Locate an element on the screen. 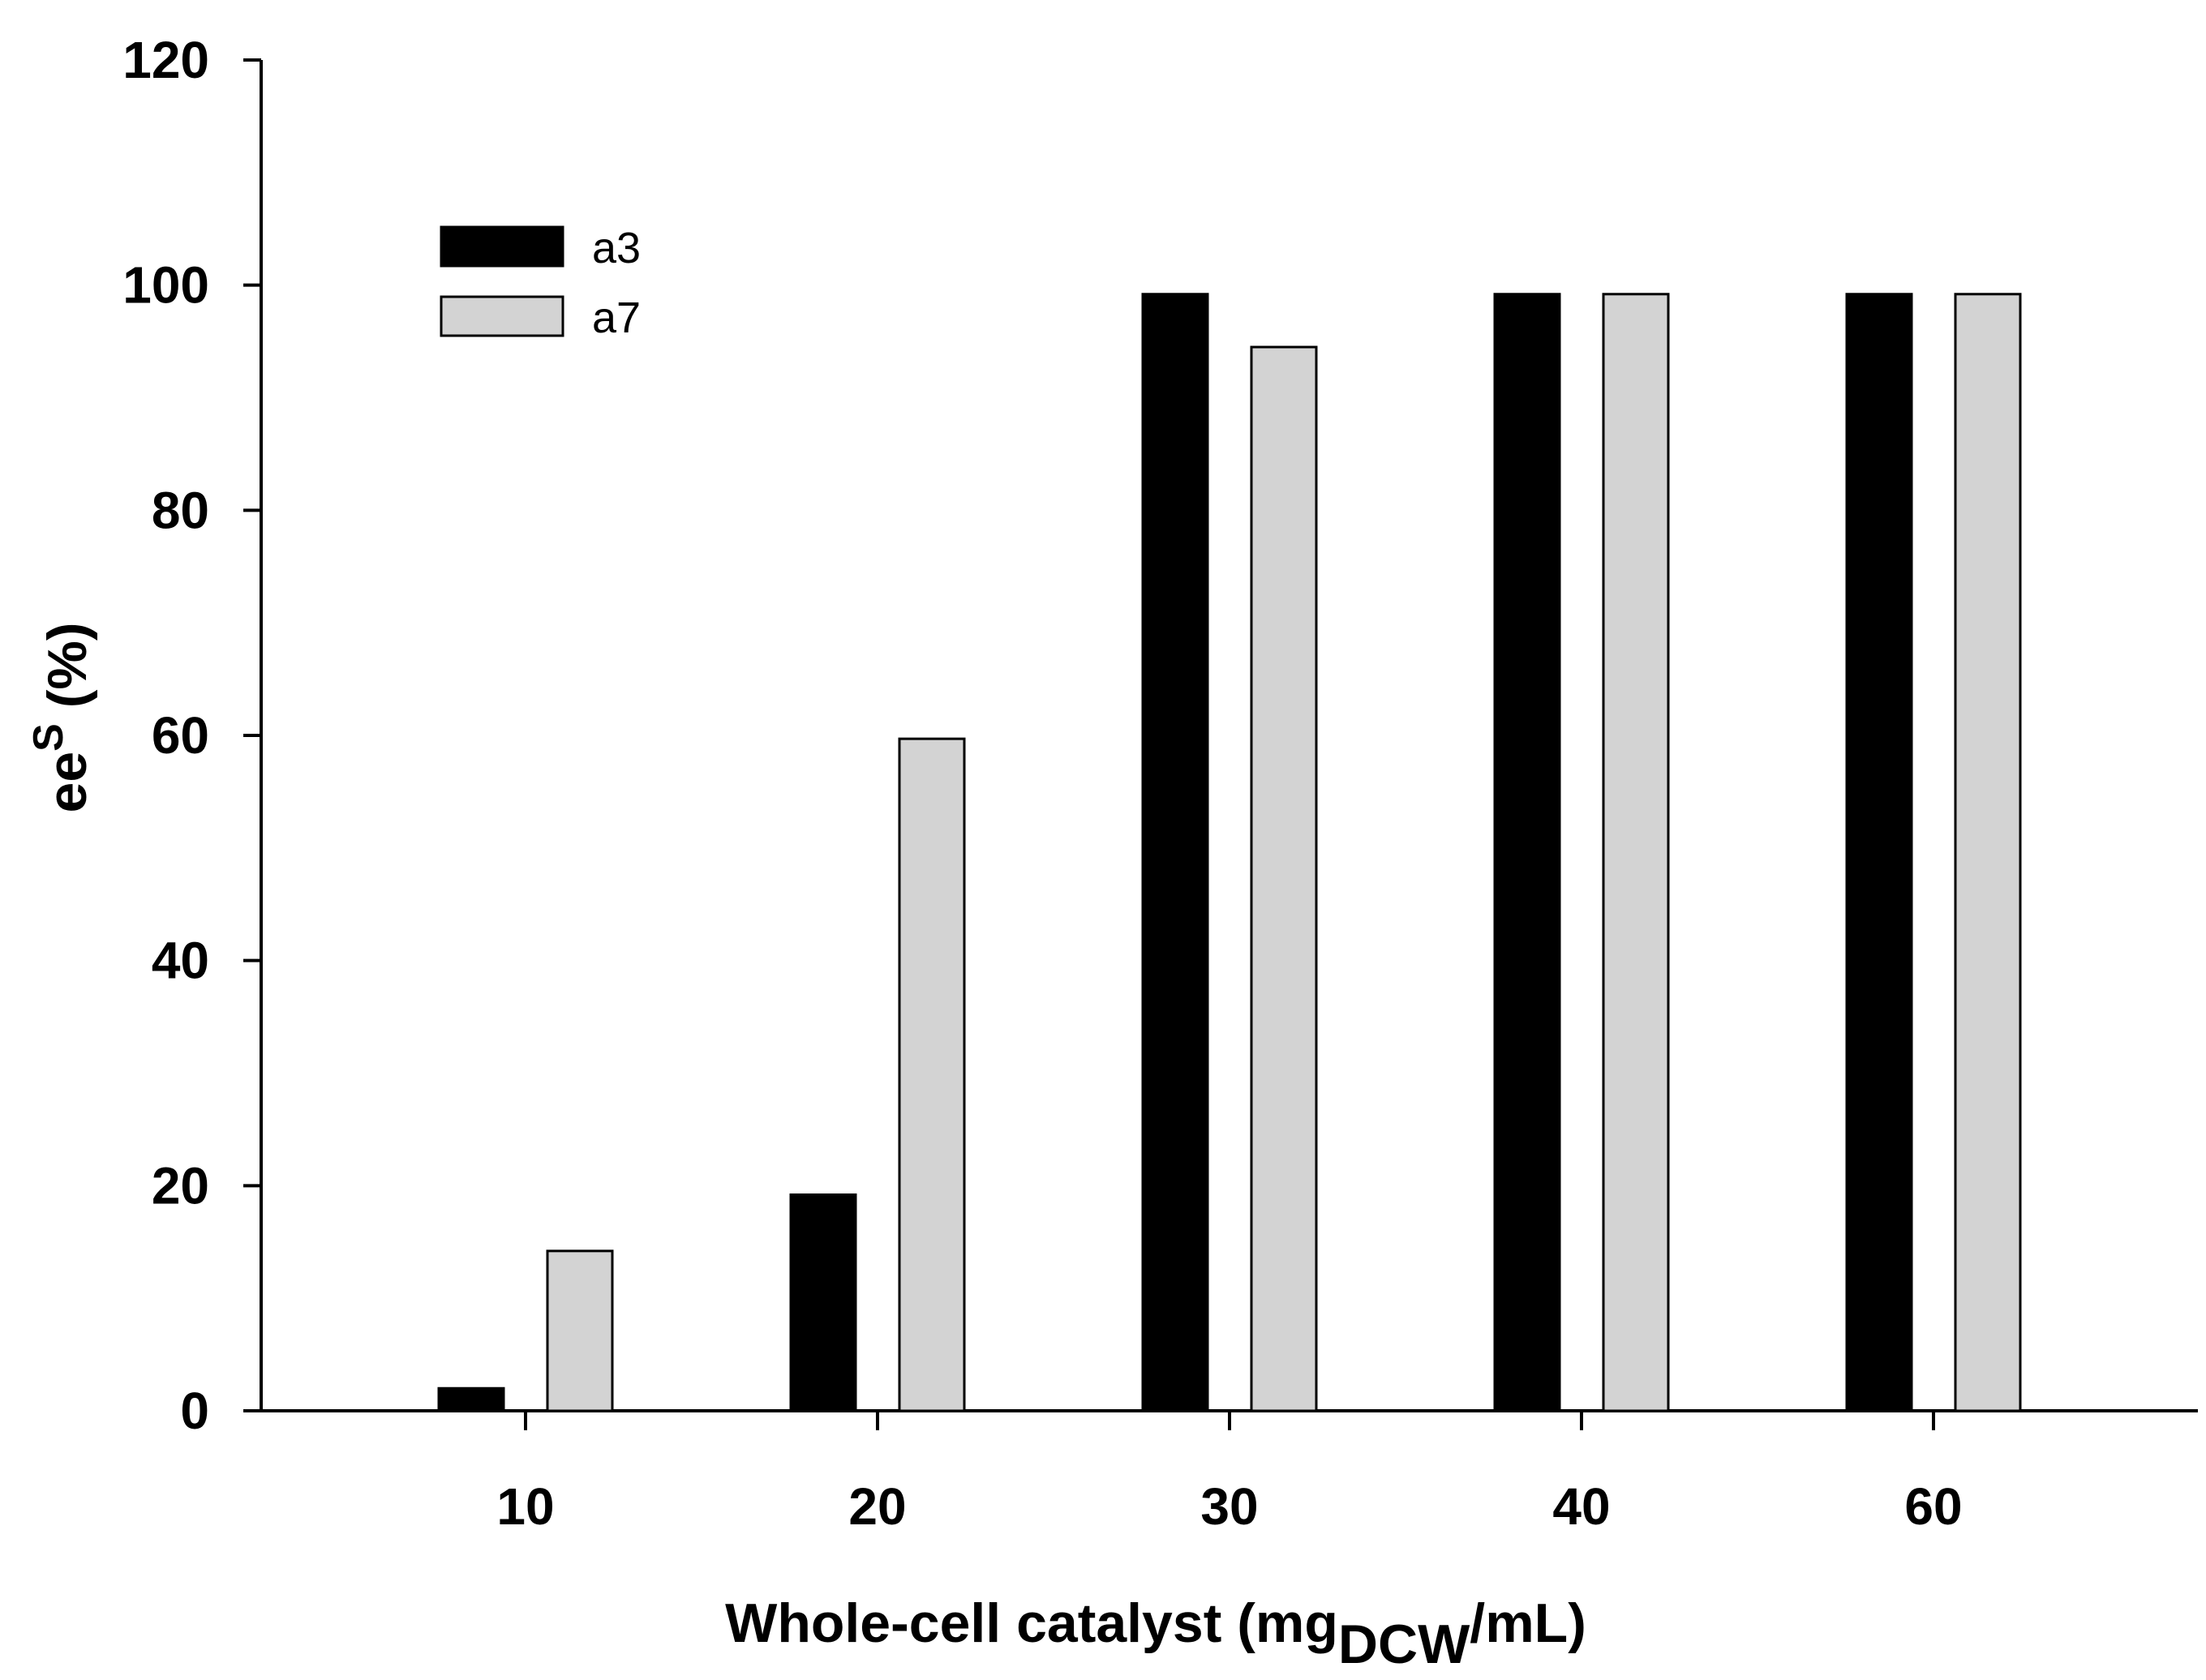 The width and height of the screenshot is (2206, 1680). legend: a3 a7 is located at coordinates (540, 283).